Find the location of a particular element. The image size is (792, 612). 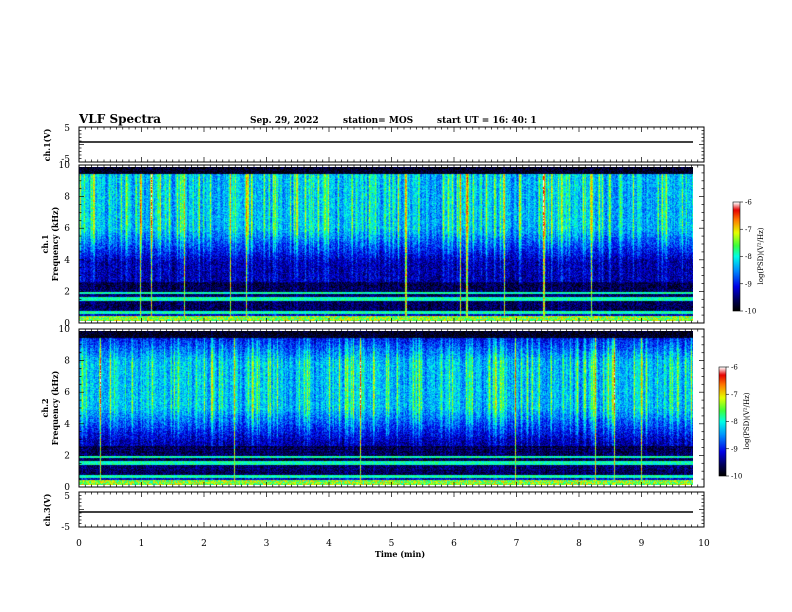

x-tick-label: 1 is located at coordinates (142, 544).